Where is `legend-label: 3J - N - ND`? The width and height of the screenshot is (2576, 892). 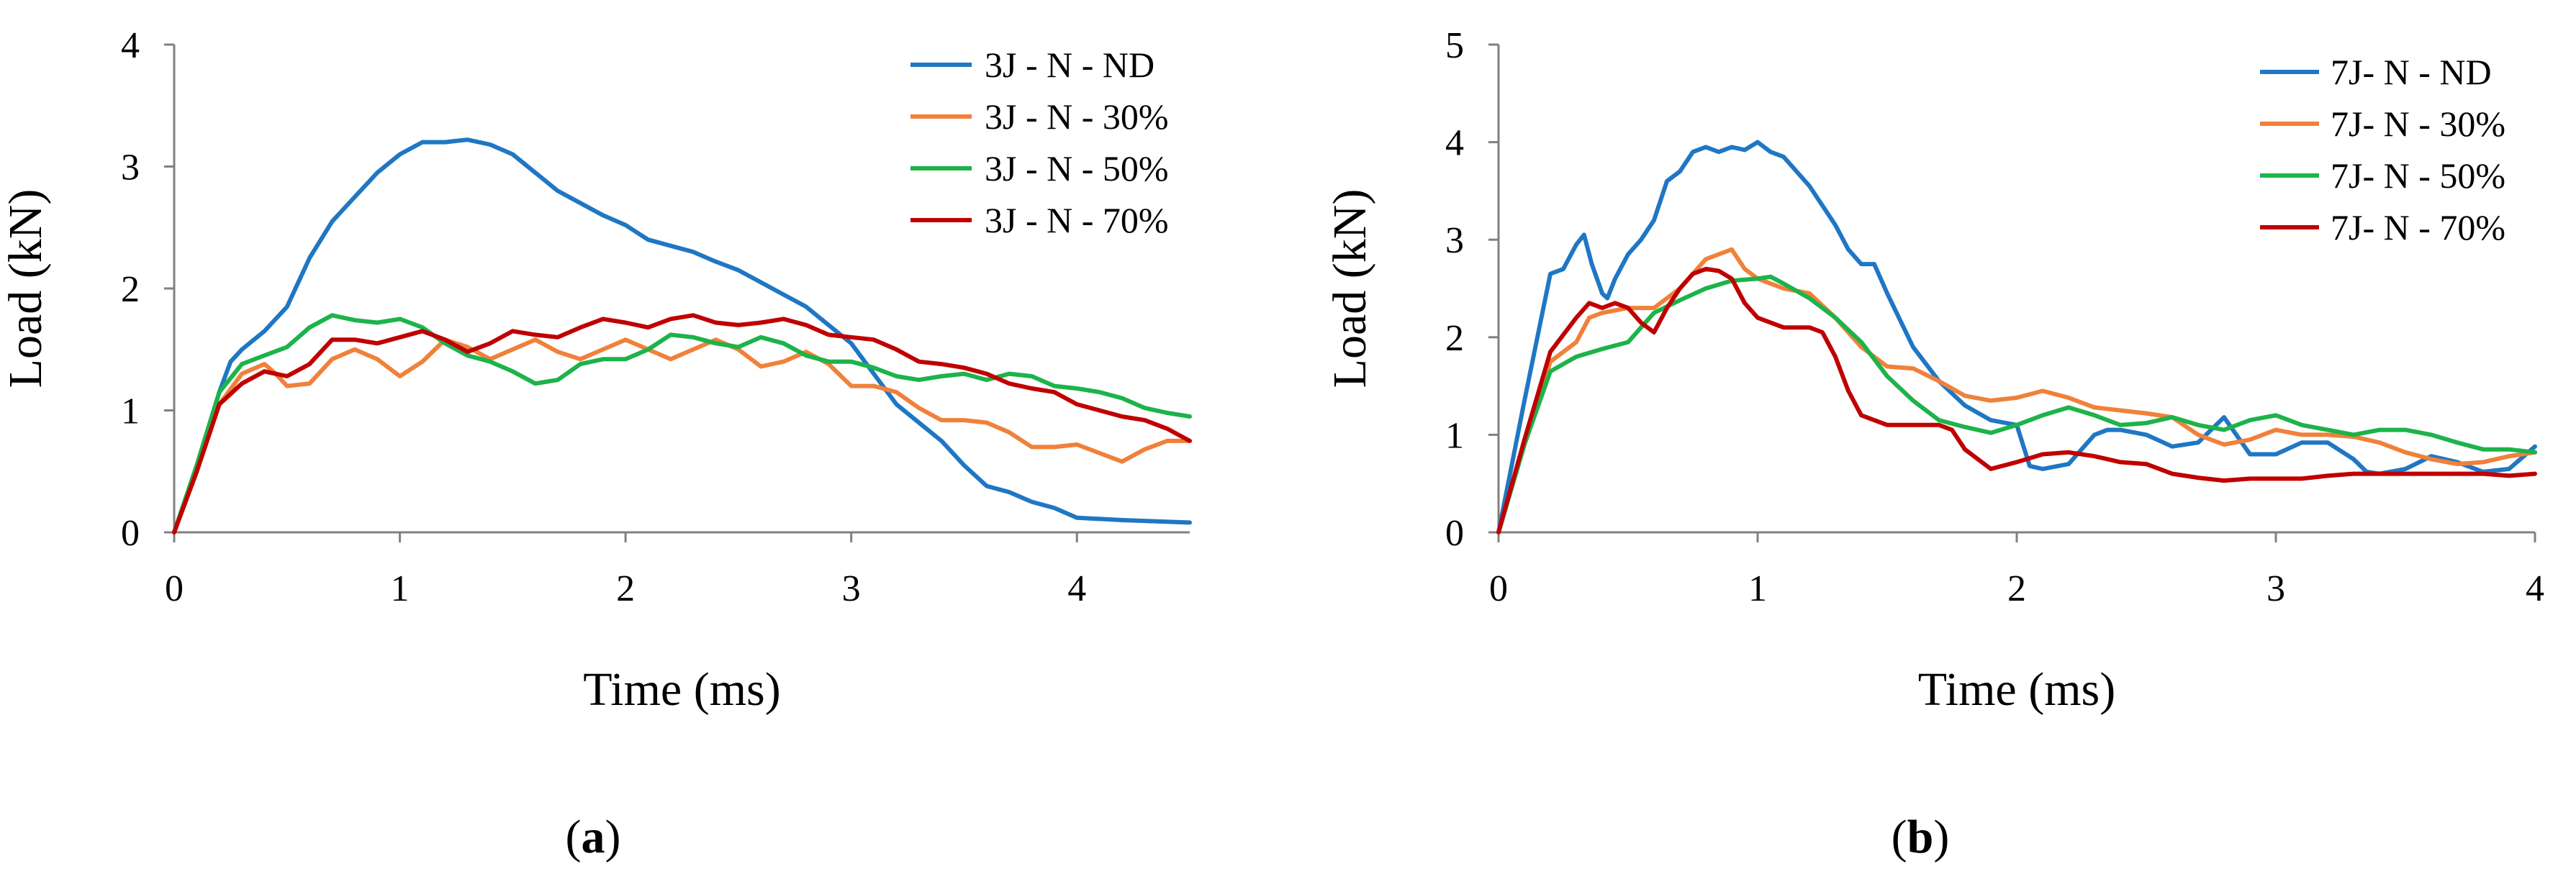
legend-label: 3J - N - ND is located at coordinates (1070, 65).